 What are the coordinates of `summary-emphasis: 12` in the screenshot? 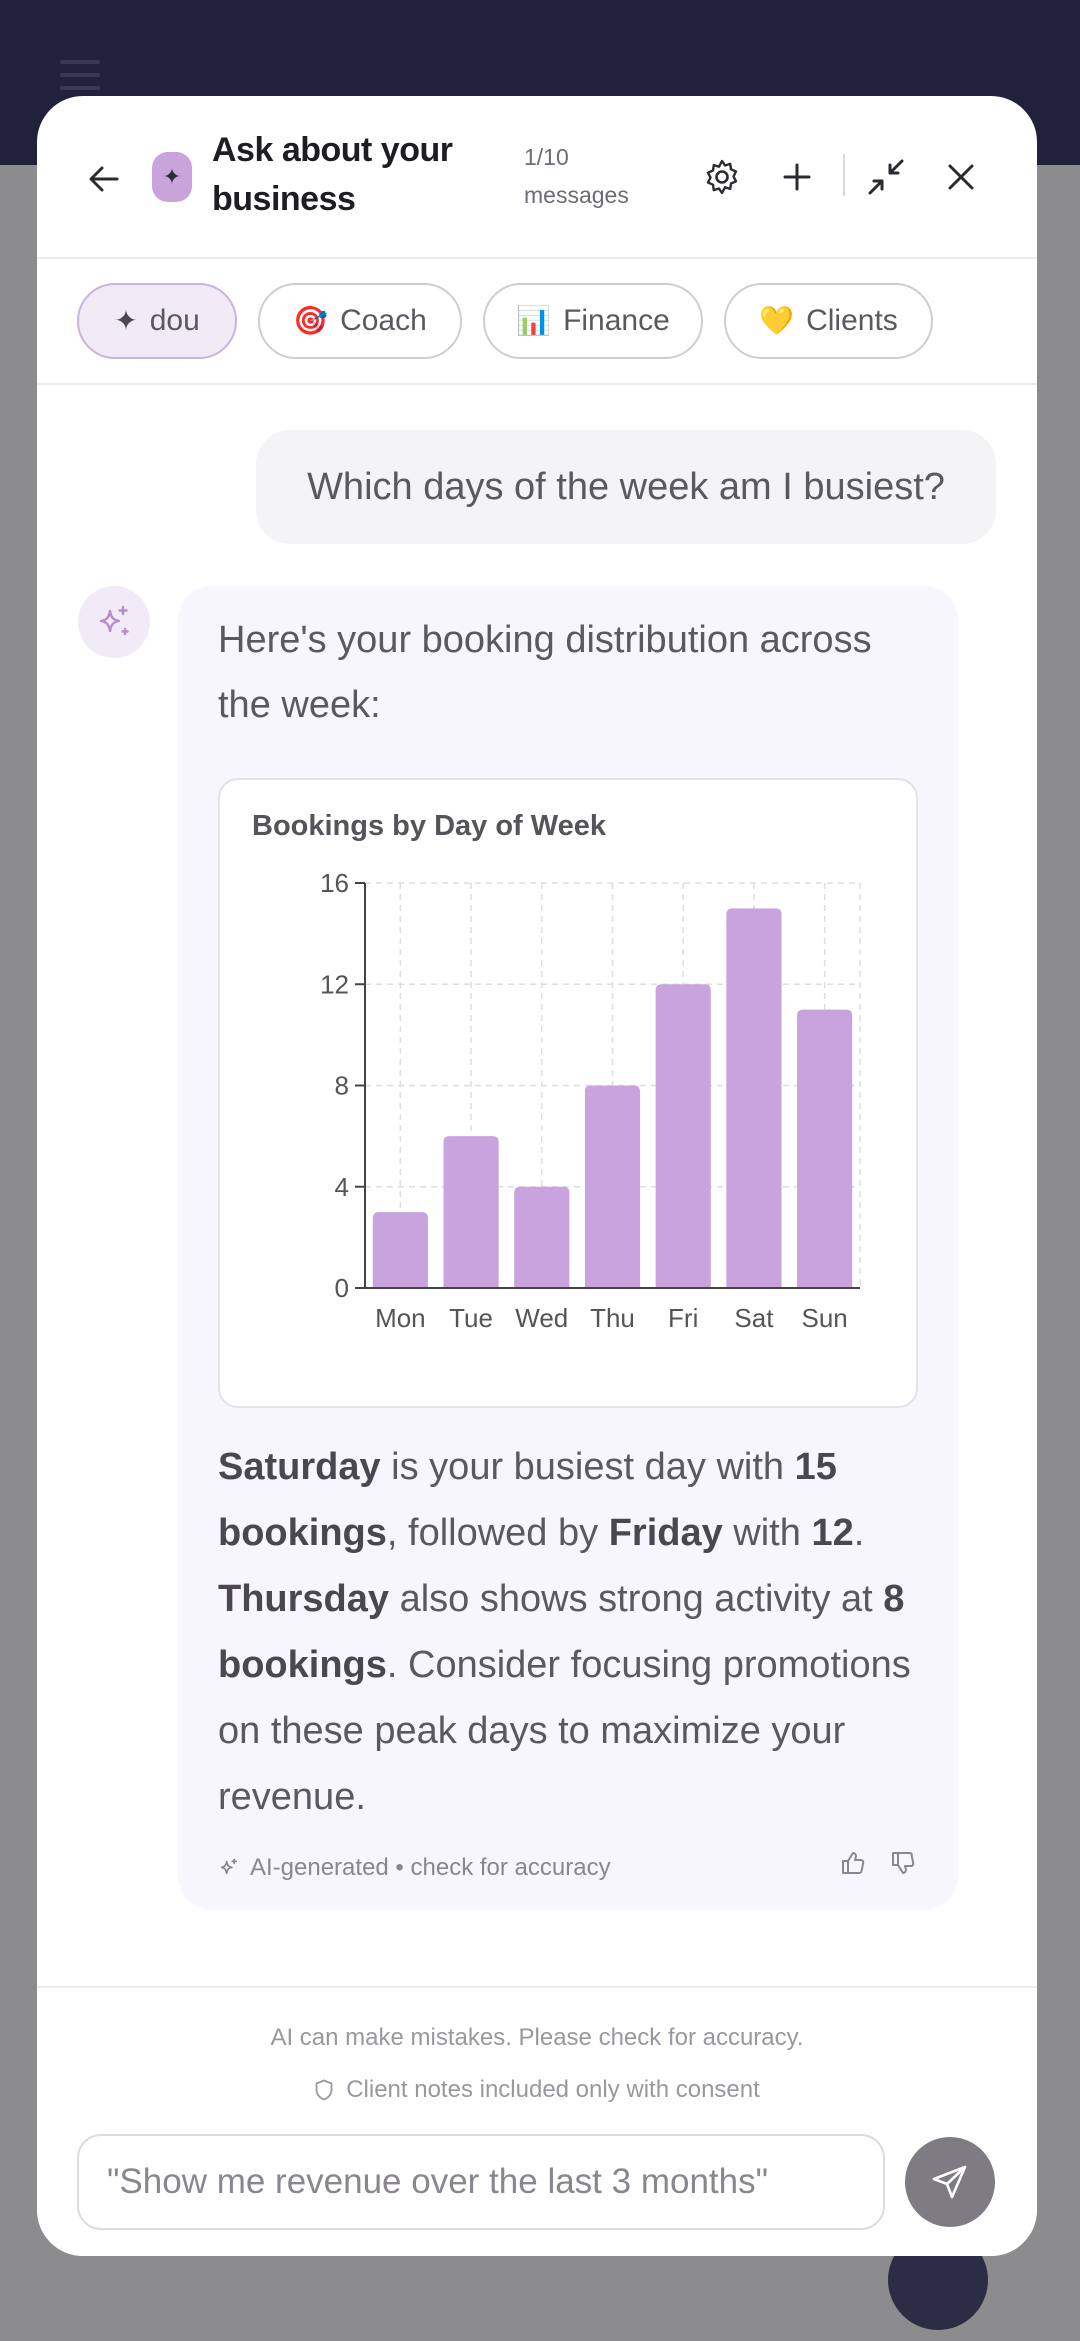 It's located at (832, 1533).